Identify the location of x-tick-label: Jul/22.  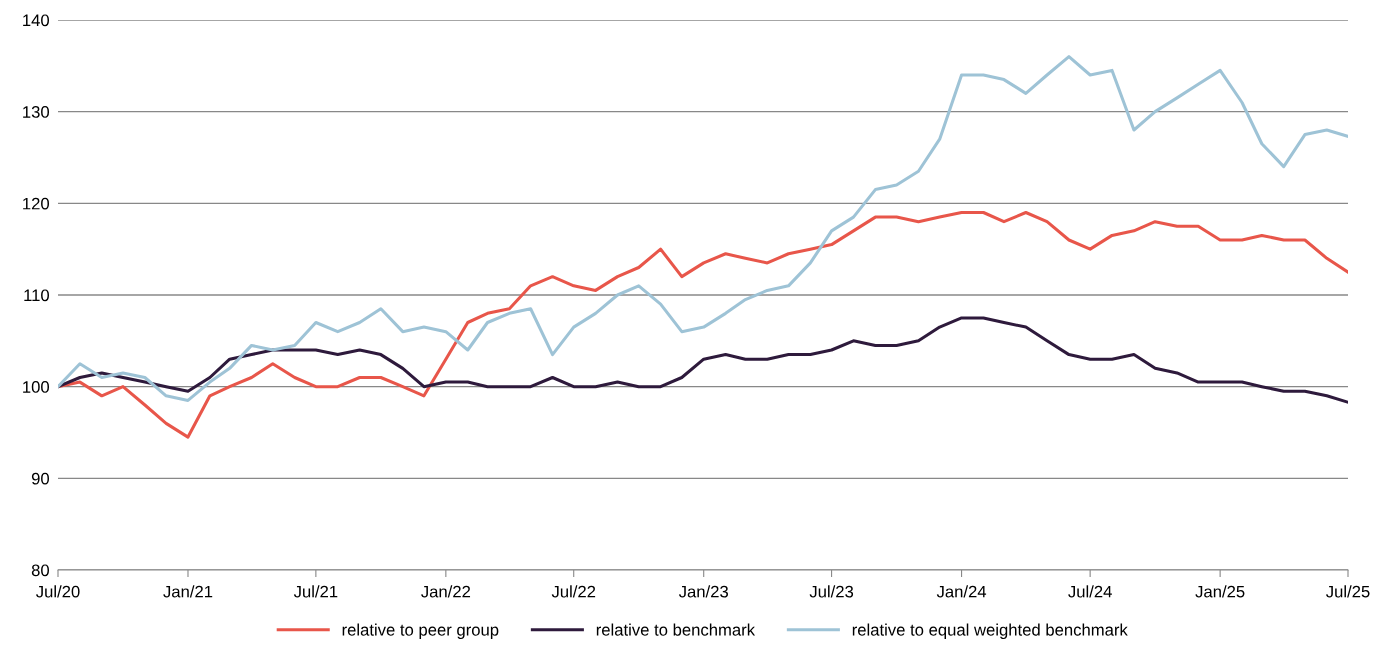
(573, 591).